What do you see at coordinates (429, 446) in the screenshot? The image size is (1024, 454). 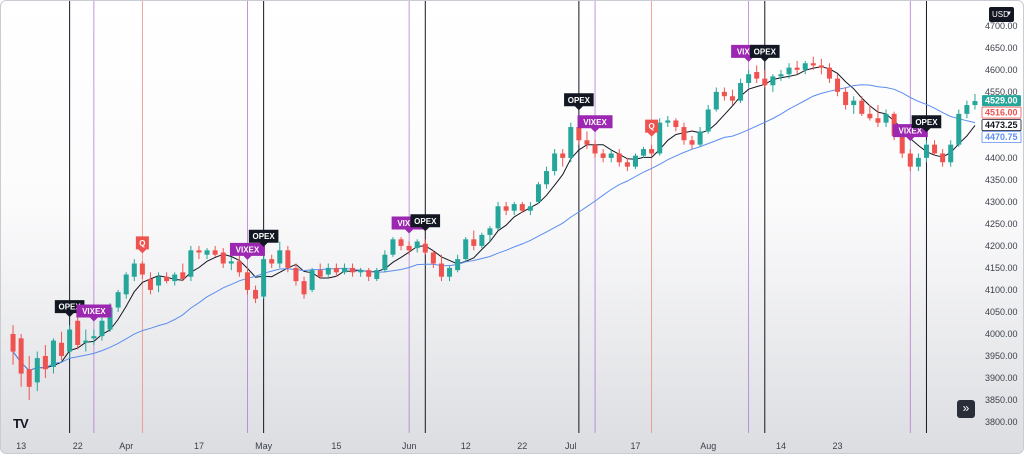 I see `time-axis: 13 22 Apr 17 May 15 Jun 12 22 Jul 17 Aug 14 23` at bounding box center [429, 446].